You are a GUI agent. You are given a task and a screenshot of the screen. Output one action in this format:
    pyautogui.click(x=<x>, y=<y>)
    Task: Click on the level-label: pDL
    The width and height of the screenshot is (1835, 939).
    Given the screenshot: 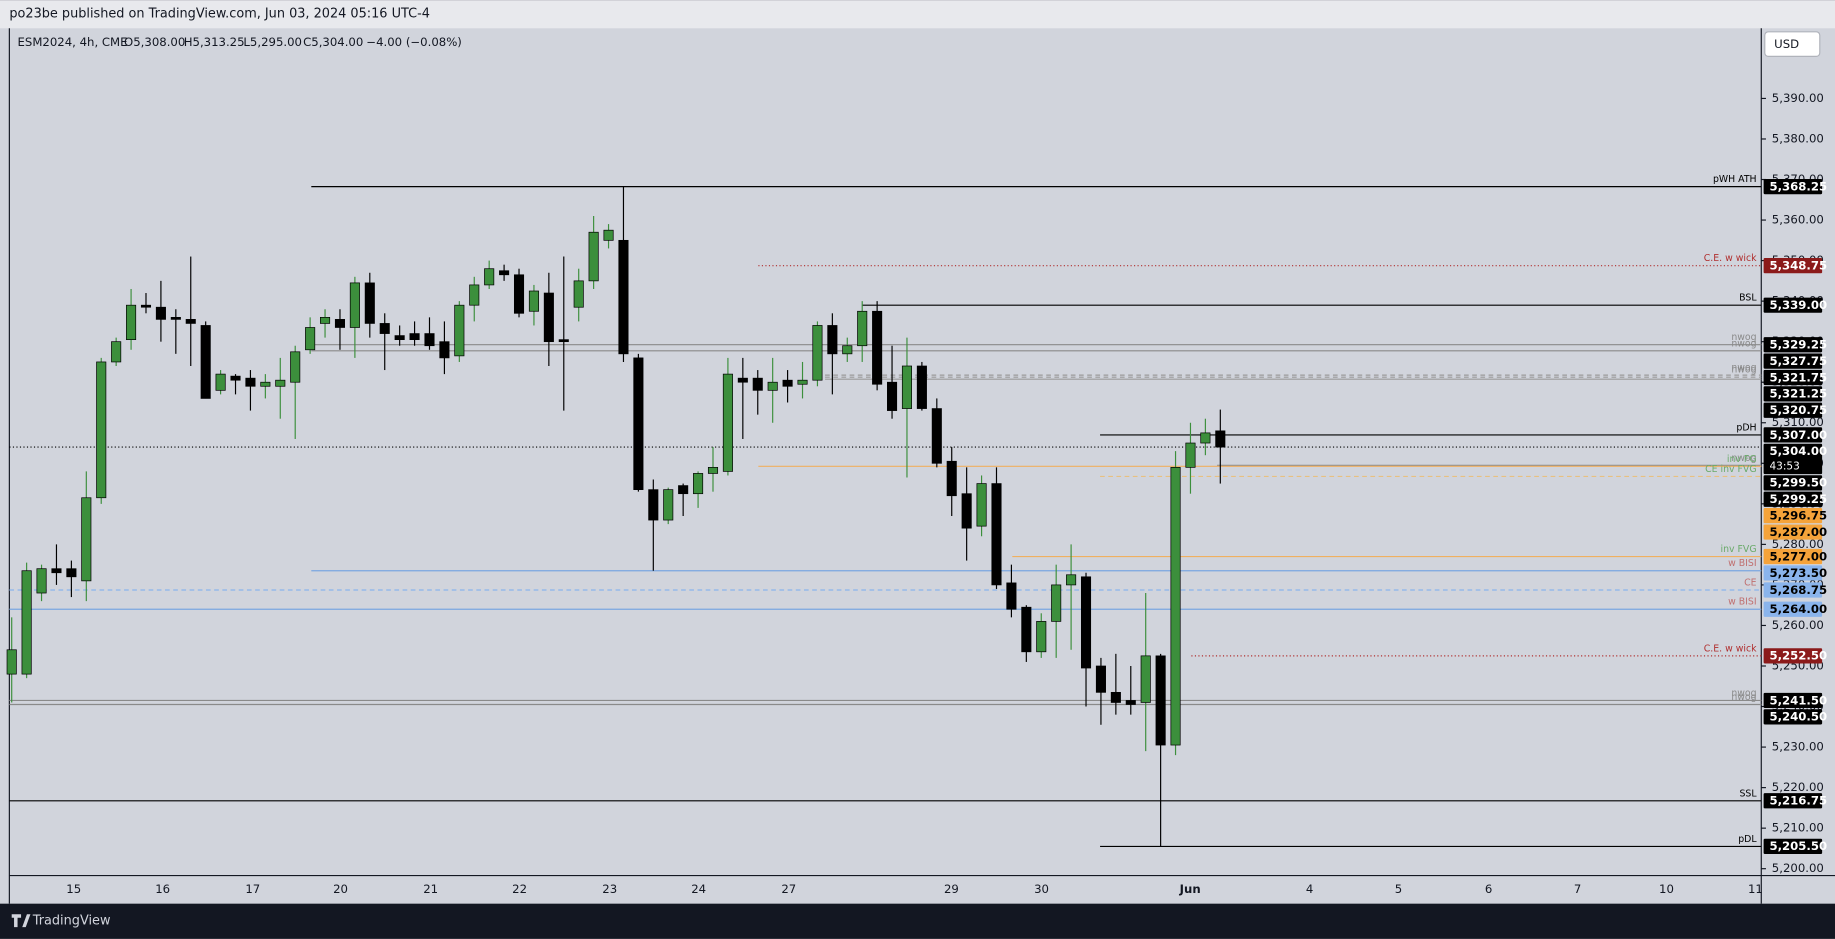 What is the action you would take?
    pyautogui.click(x=1747, y=839)
    